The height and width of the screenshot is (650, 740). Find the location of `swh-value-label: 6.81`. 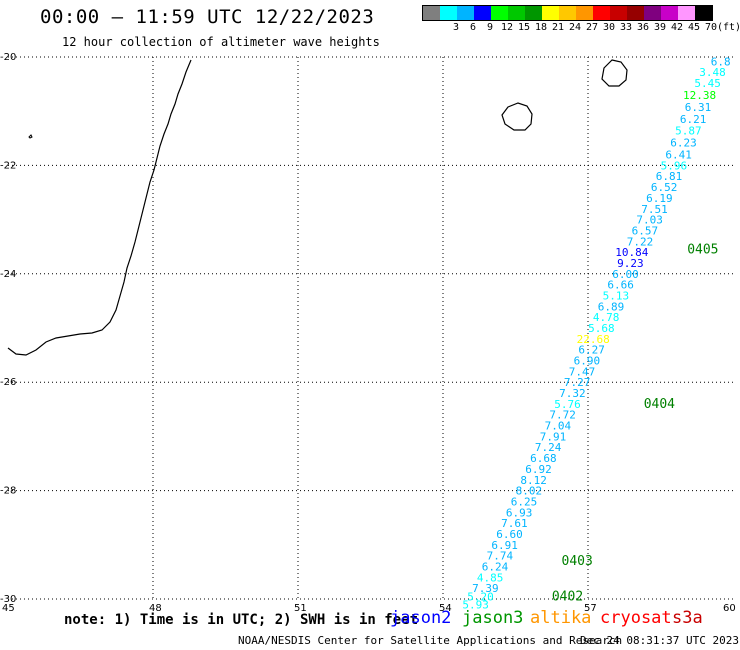

swh-value-label: 6.81 is located at coordinates (669, 176).